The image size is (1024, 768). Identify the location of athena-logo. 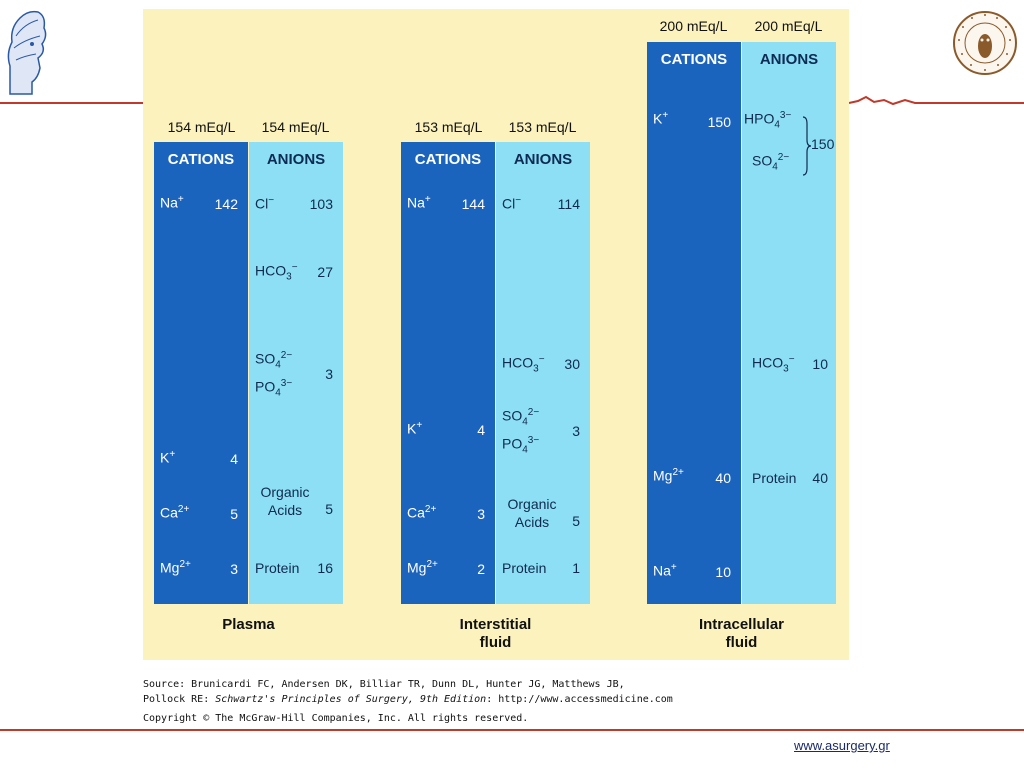
(26, 51).